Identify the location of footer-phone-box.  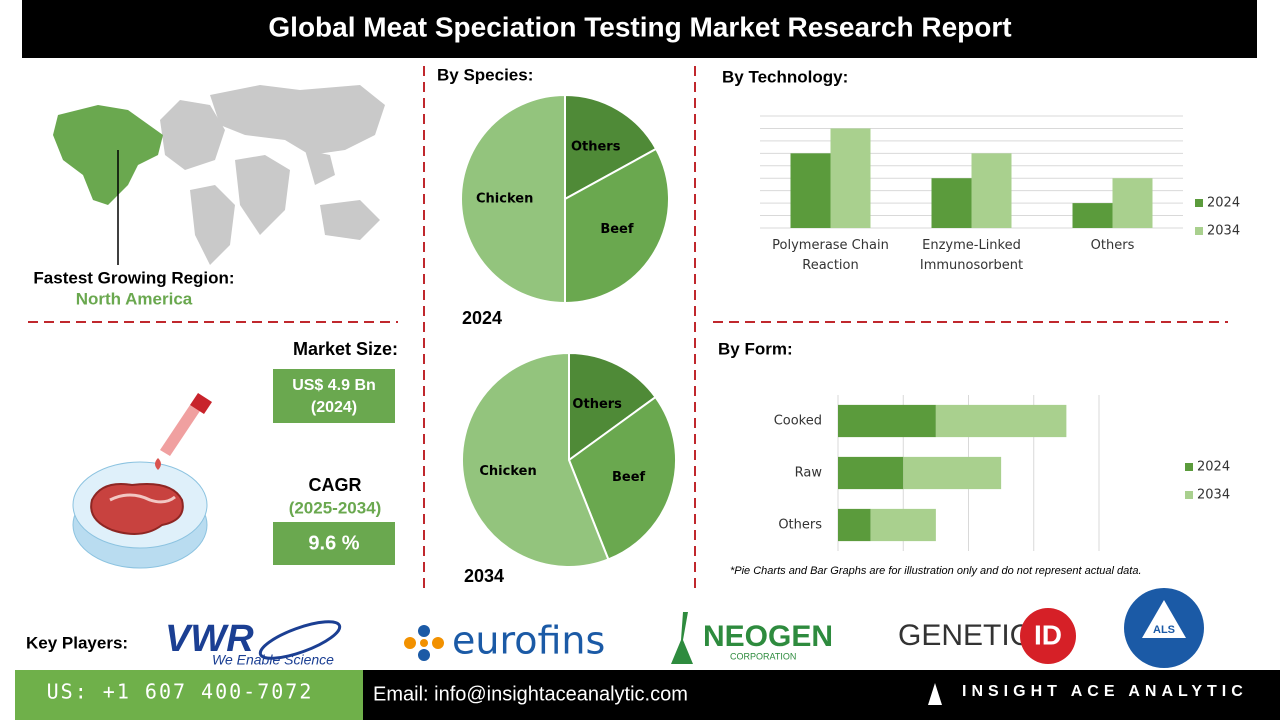
(189, 695).